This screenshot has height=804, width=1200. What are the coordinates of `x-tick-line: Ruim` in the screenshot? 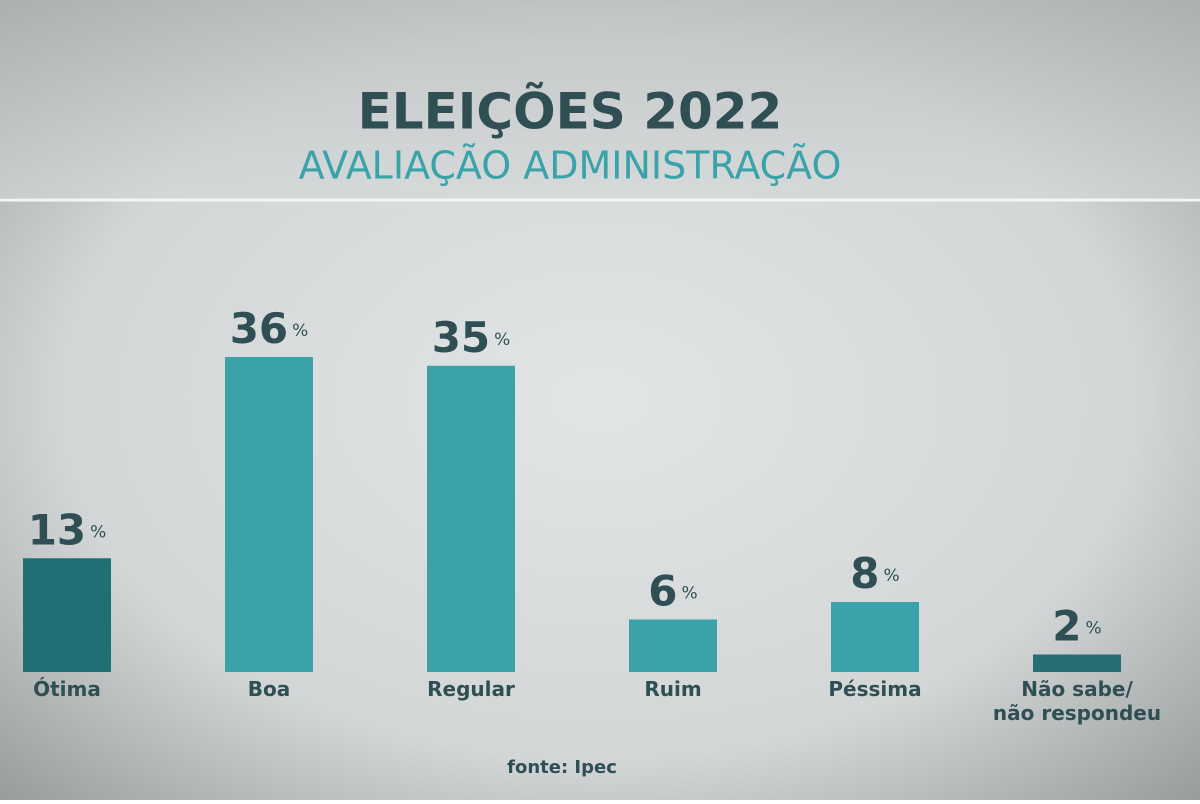 It's located at (672, 689).